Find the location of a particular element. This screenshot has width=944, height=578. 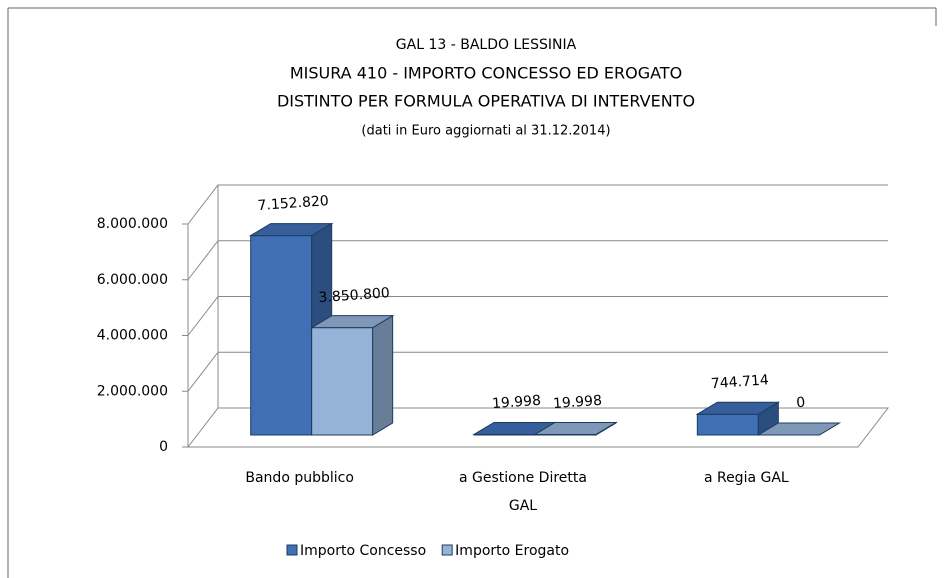

chart-title: GAL 13 - BALDO LESSINIA is located at coordinates (486, 45).